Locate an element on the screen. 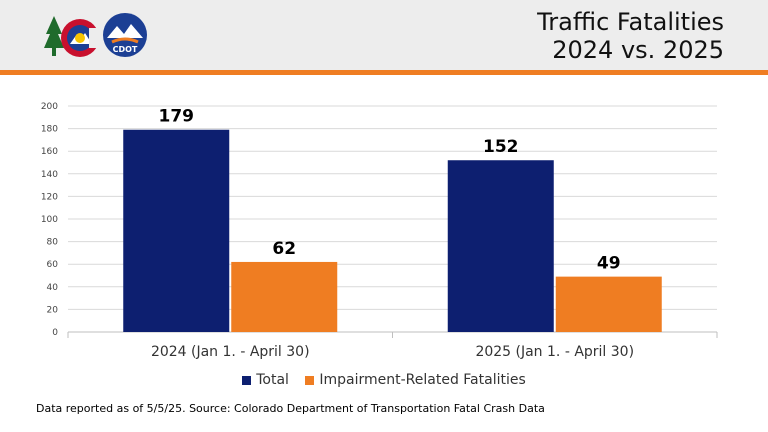  legend-swatch-total is located at coordinates (247, 380).